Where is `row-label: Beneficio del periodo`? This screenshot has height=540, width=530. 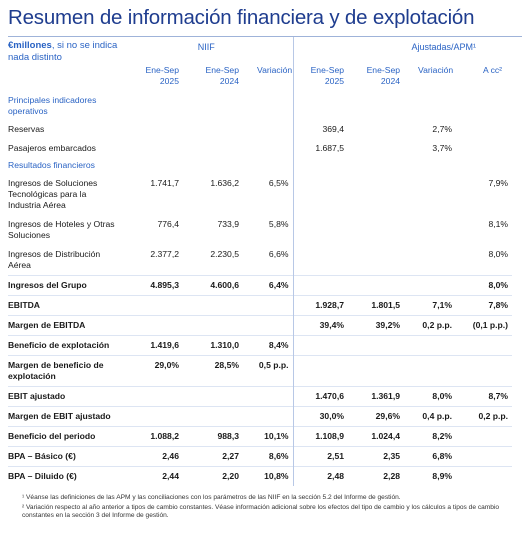 row-label: Beneficio del periodo is located at coordinates (64, 436).